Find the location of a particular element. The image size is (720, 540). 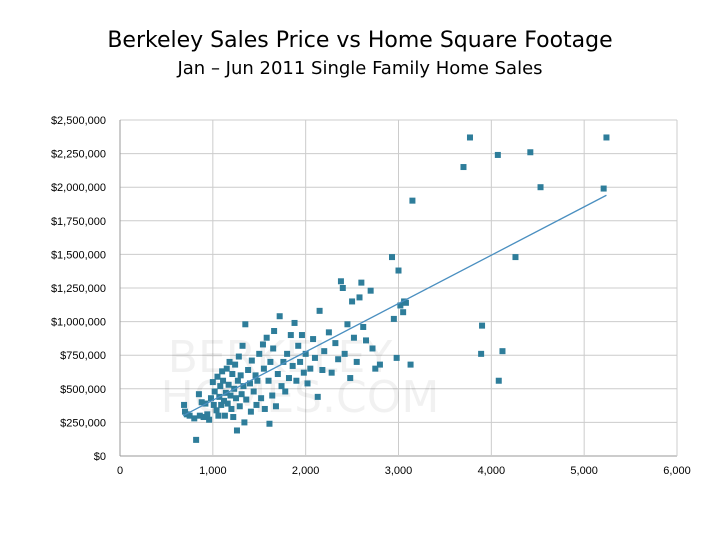

y-tick-label: $1,750,000 is located at coordinates (78, 222).